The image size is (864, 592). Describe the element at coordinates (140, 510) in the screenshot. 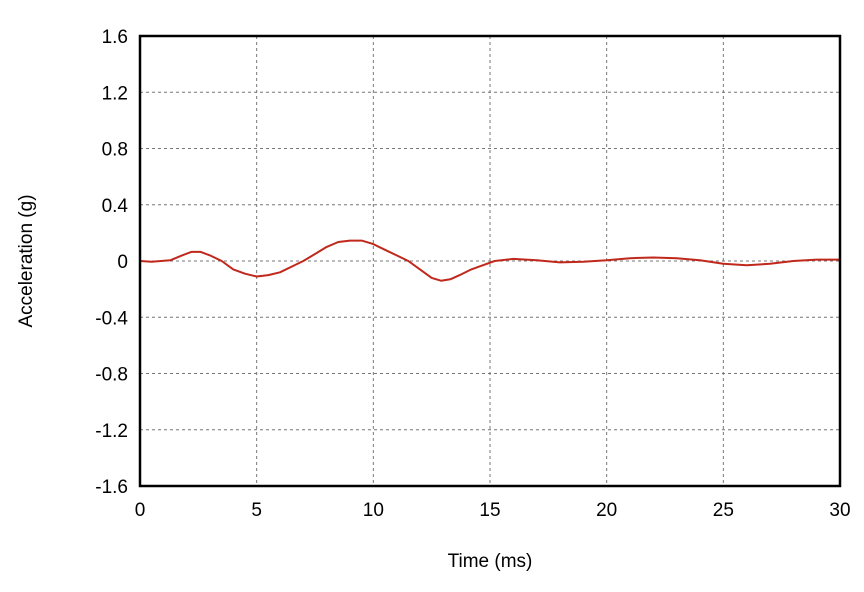

I see `x-tick-label: 0` at that location.